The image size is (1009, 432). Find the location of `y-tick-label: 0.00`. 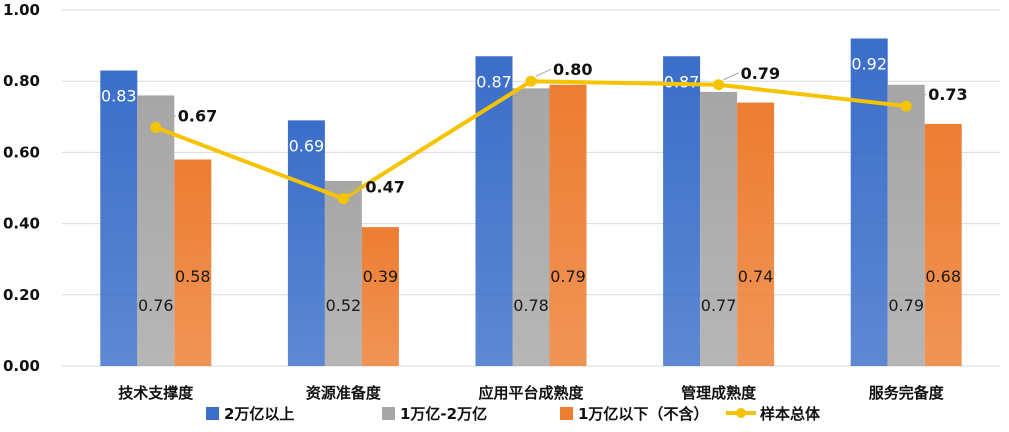

y-tick-label: 0.00 is located at coordinates (21, 366).